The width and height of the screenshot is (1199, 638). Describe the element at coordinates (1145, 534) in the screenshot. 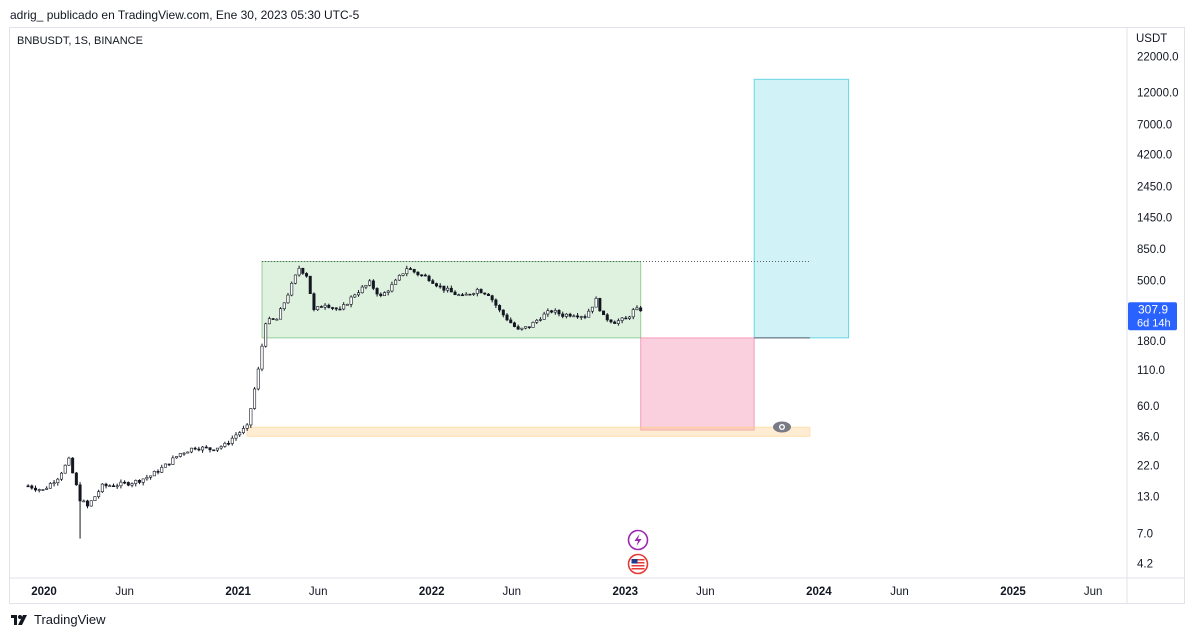

I see `price-tick-label: 7.0` at that location.